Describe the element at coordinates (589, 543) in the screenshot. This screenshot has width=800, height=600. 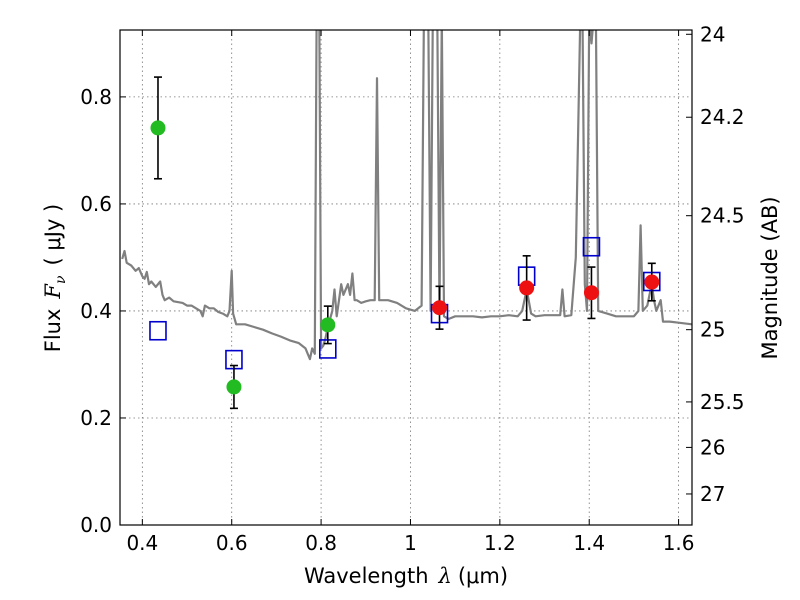
I see `x-tick-label-5: 1.4` at that location.